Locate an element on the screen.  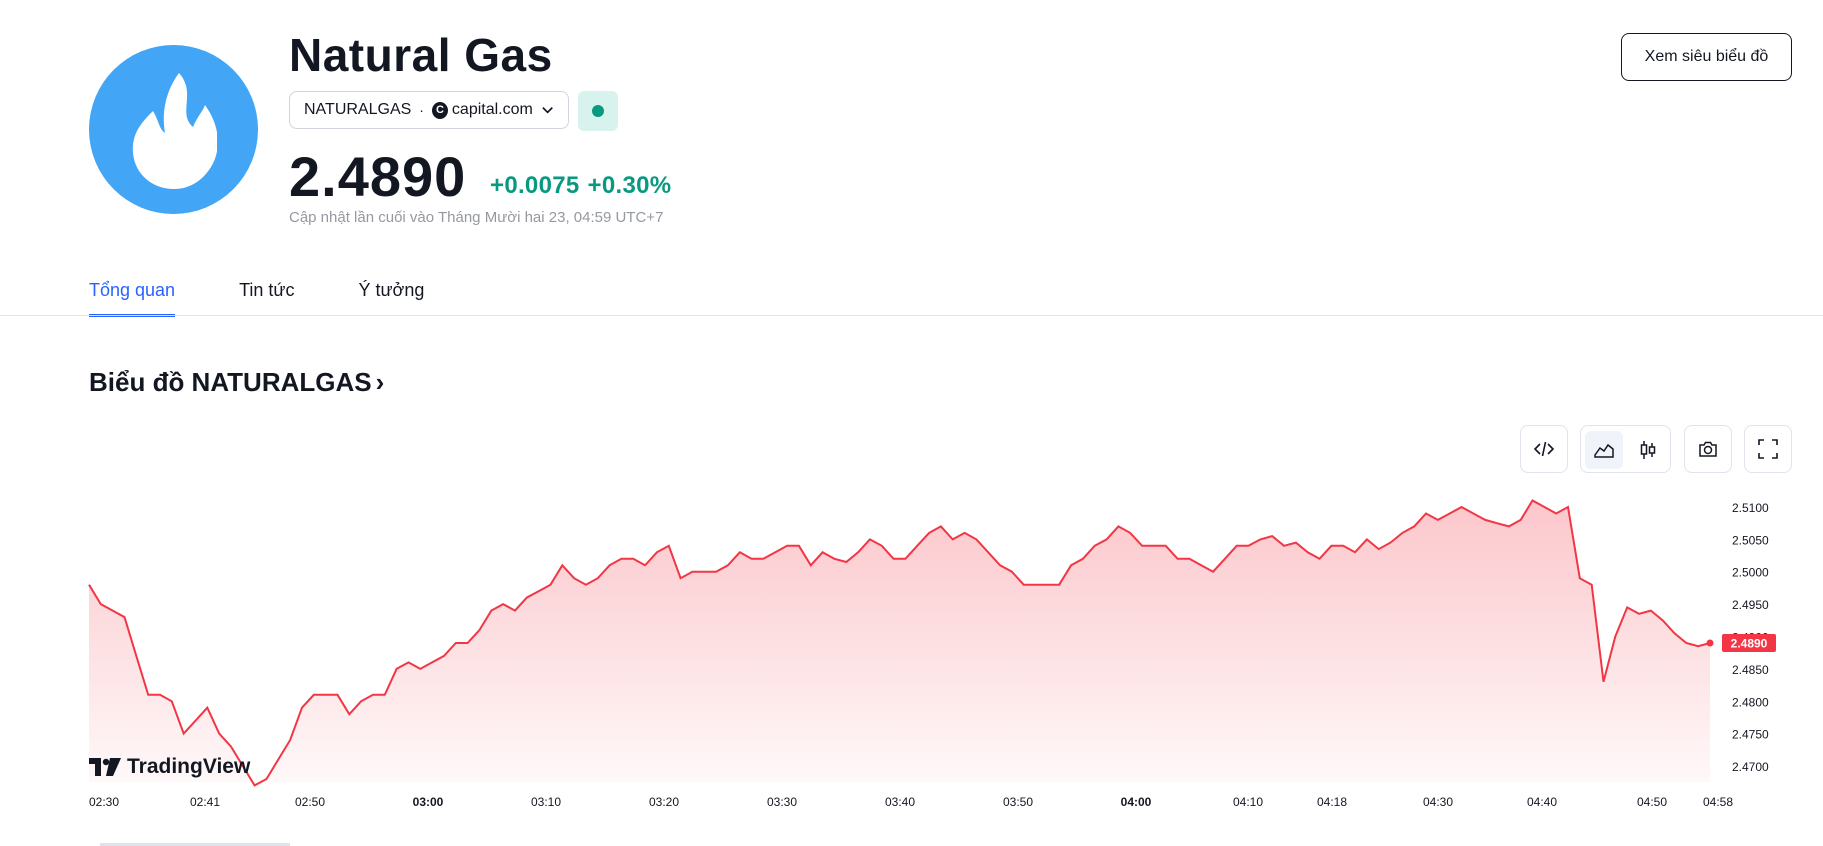
x-tick-label: 03:10 is located at coordinates (546, 802).